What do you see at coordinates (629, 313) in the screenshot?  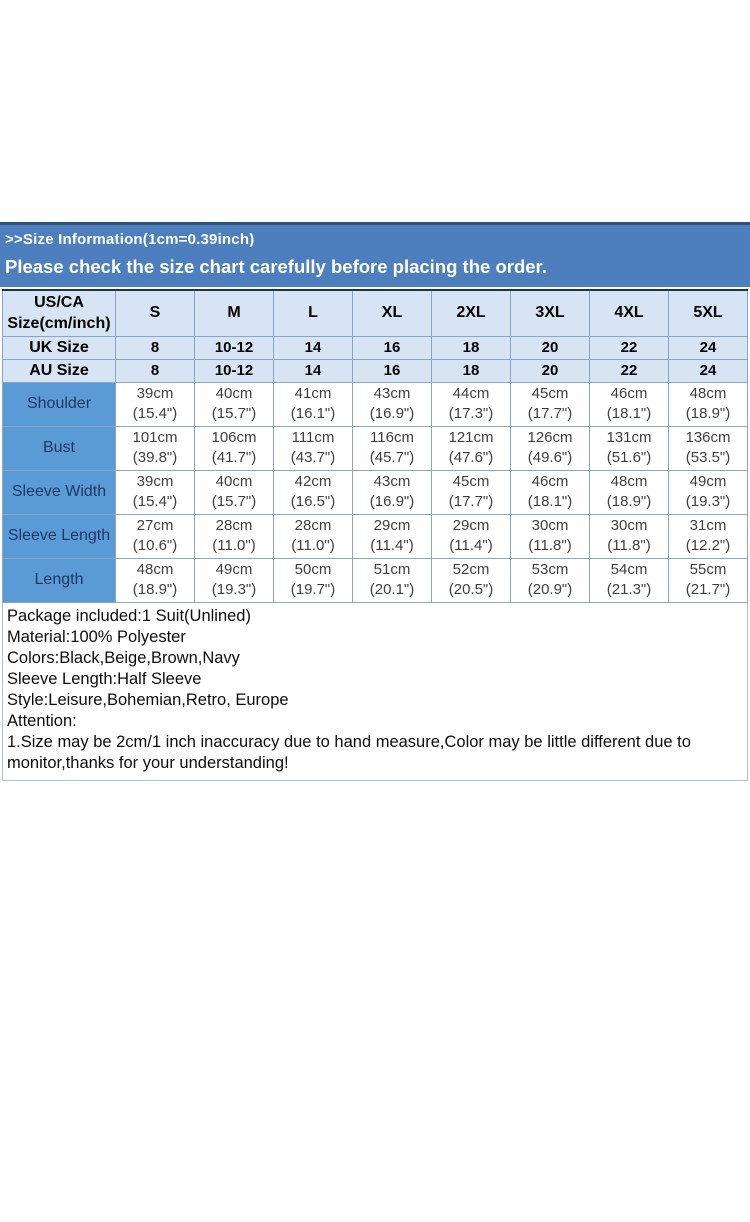 I see `size-column-header: 4XL` at bounding box center [629, 313].